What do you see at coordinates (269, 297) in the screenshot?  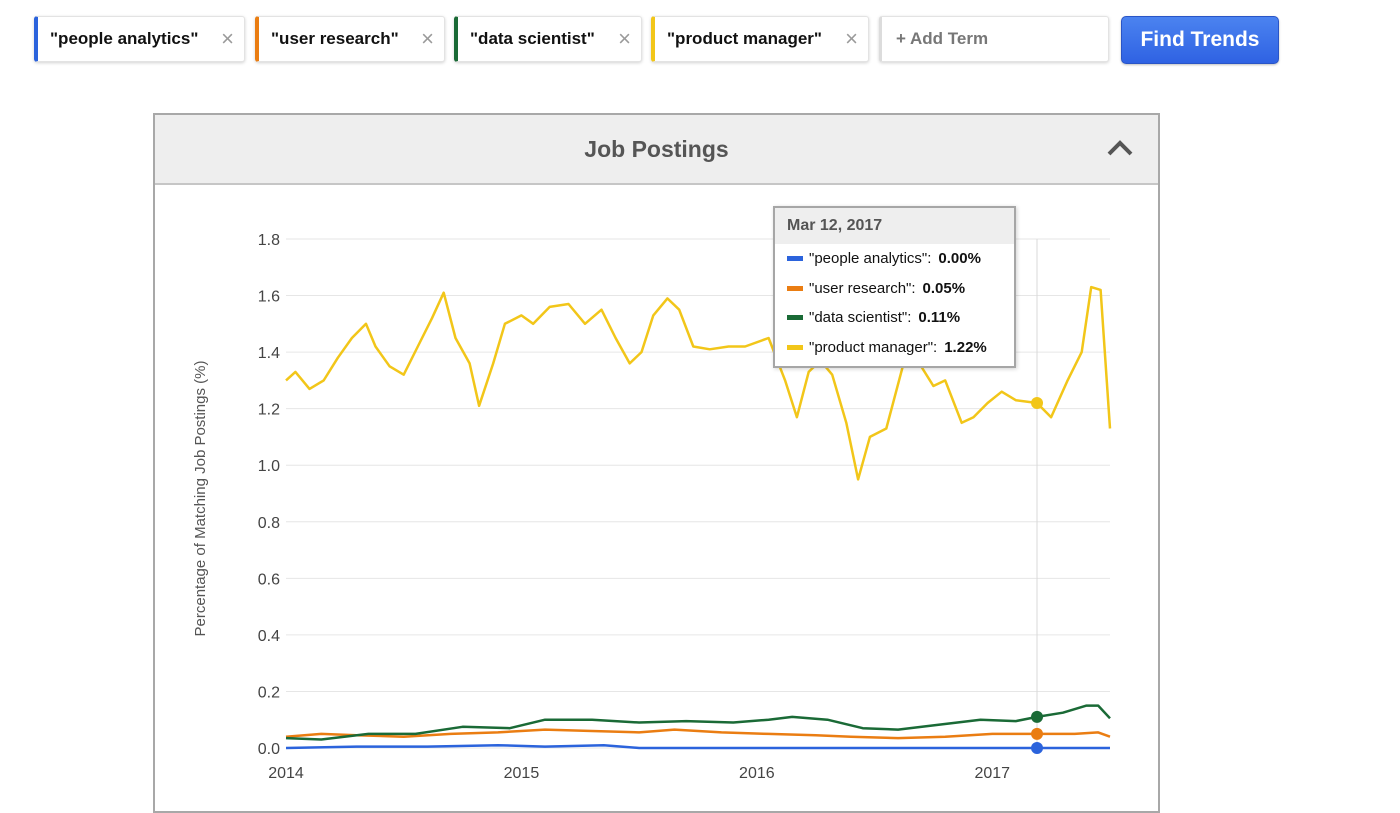 I see `y-tick-label: 1.6` at bounding box center [269, 297].